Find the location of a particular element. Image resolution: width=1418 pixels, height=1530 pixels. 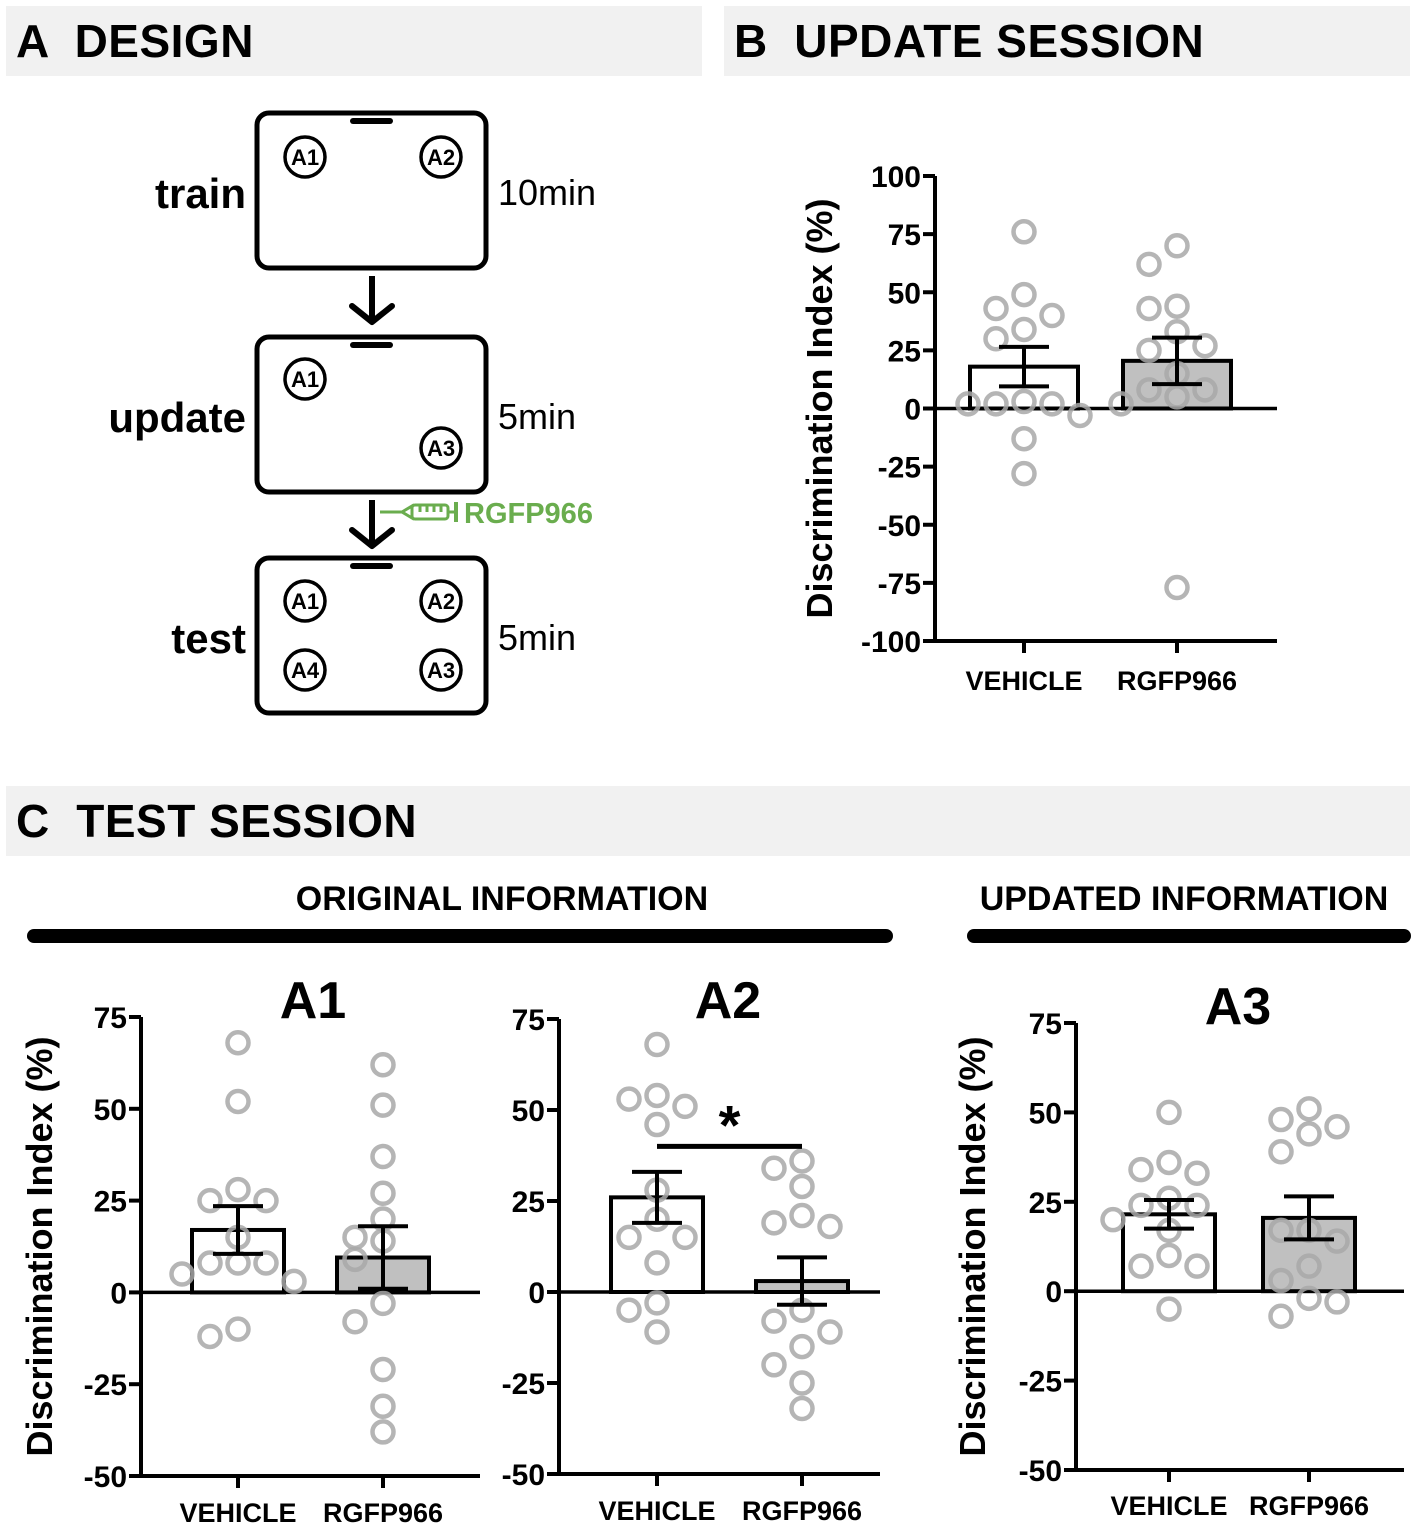

chart-test-a3-ylabel: Discrimination Index (%) is located at coordinates (972, 1246).